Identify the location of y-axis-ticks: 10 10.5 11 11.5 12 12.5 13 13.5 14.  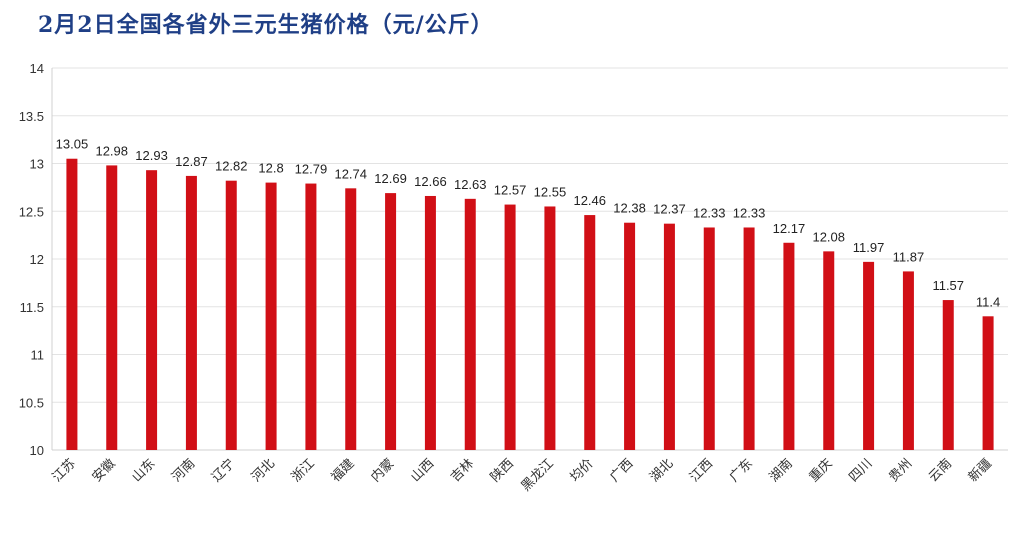
(31, 259).